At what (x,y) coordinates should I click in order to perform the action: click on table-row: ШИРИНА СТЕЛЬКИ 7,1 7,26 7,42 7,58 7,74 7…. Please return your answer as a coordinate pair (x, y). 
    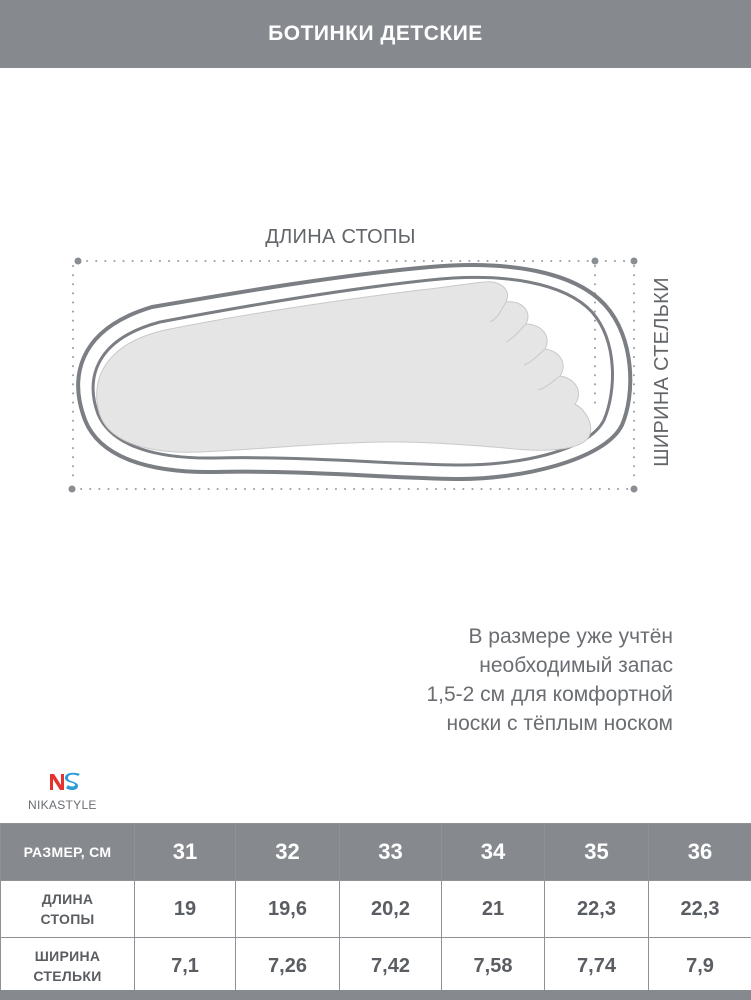
    Looking at the image, I should click on (375, 966).